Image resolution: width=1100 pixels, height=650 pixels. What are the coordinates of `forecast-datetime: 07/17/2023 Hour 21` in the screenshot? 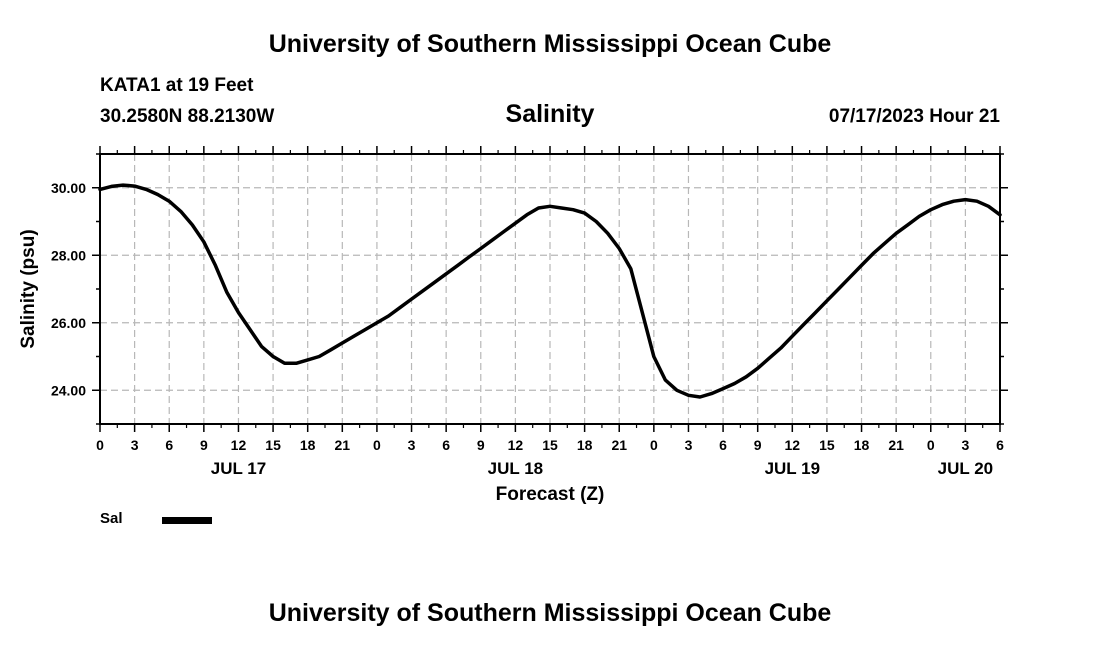 It's located at (914, 116).